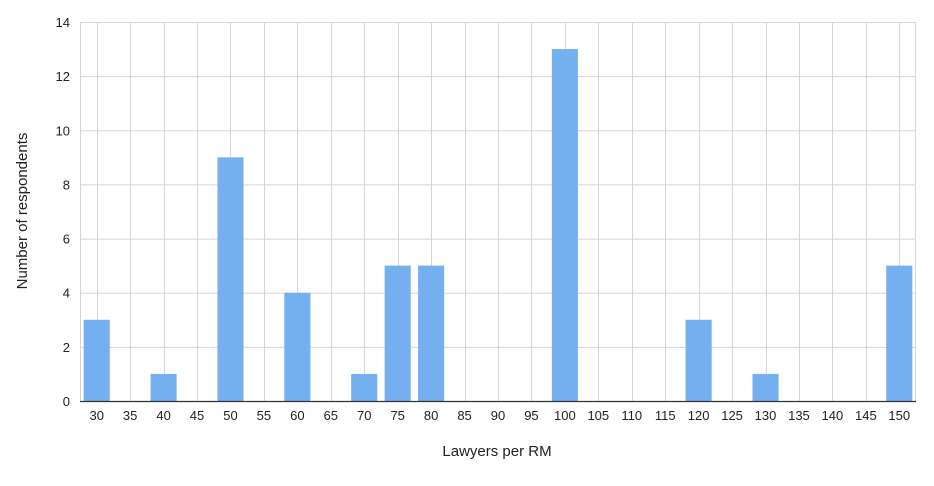 The image size is (934, 486). I want to click on x-tick-label: 70, so click(364, 415).